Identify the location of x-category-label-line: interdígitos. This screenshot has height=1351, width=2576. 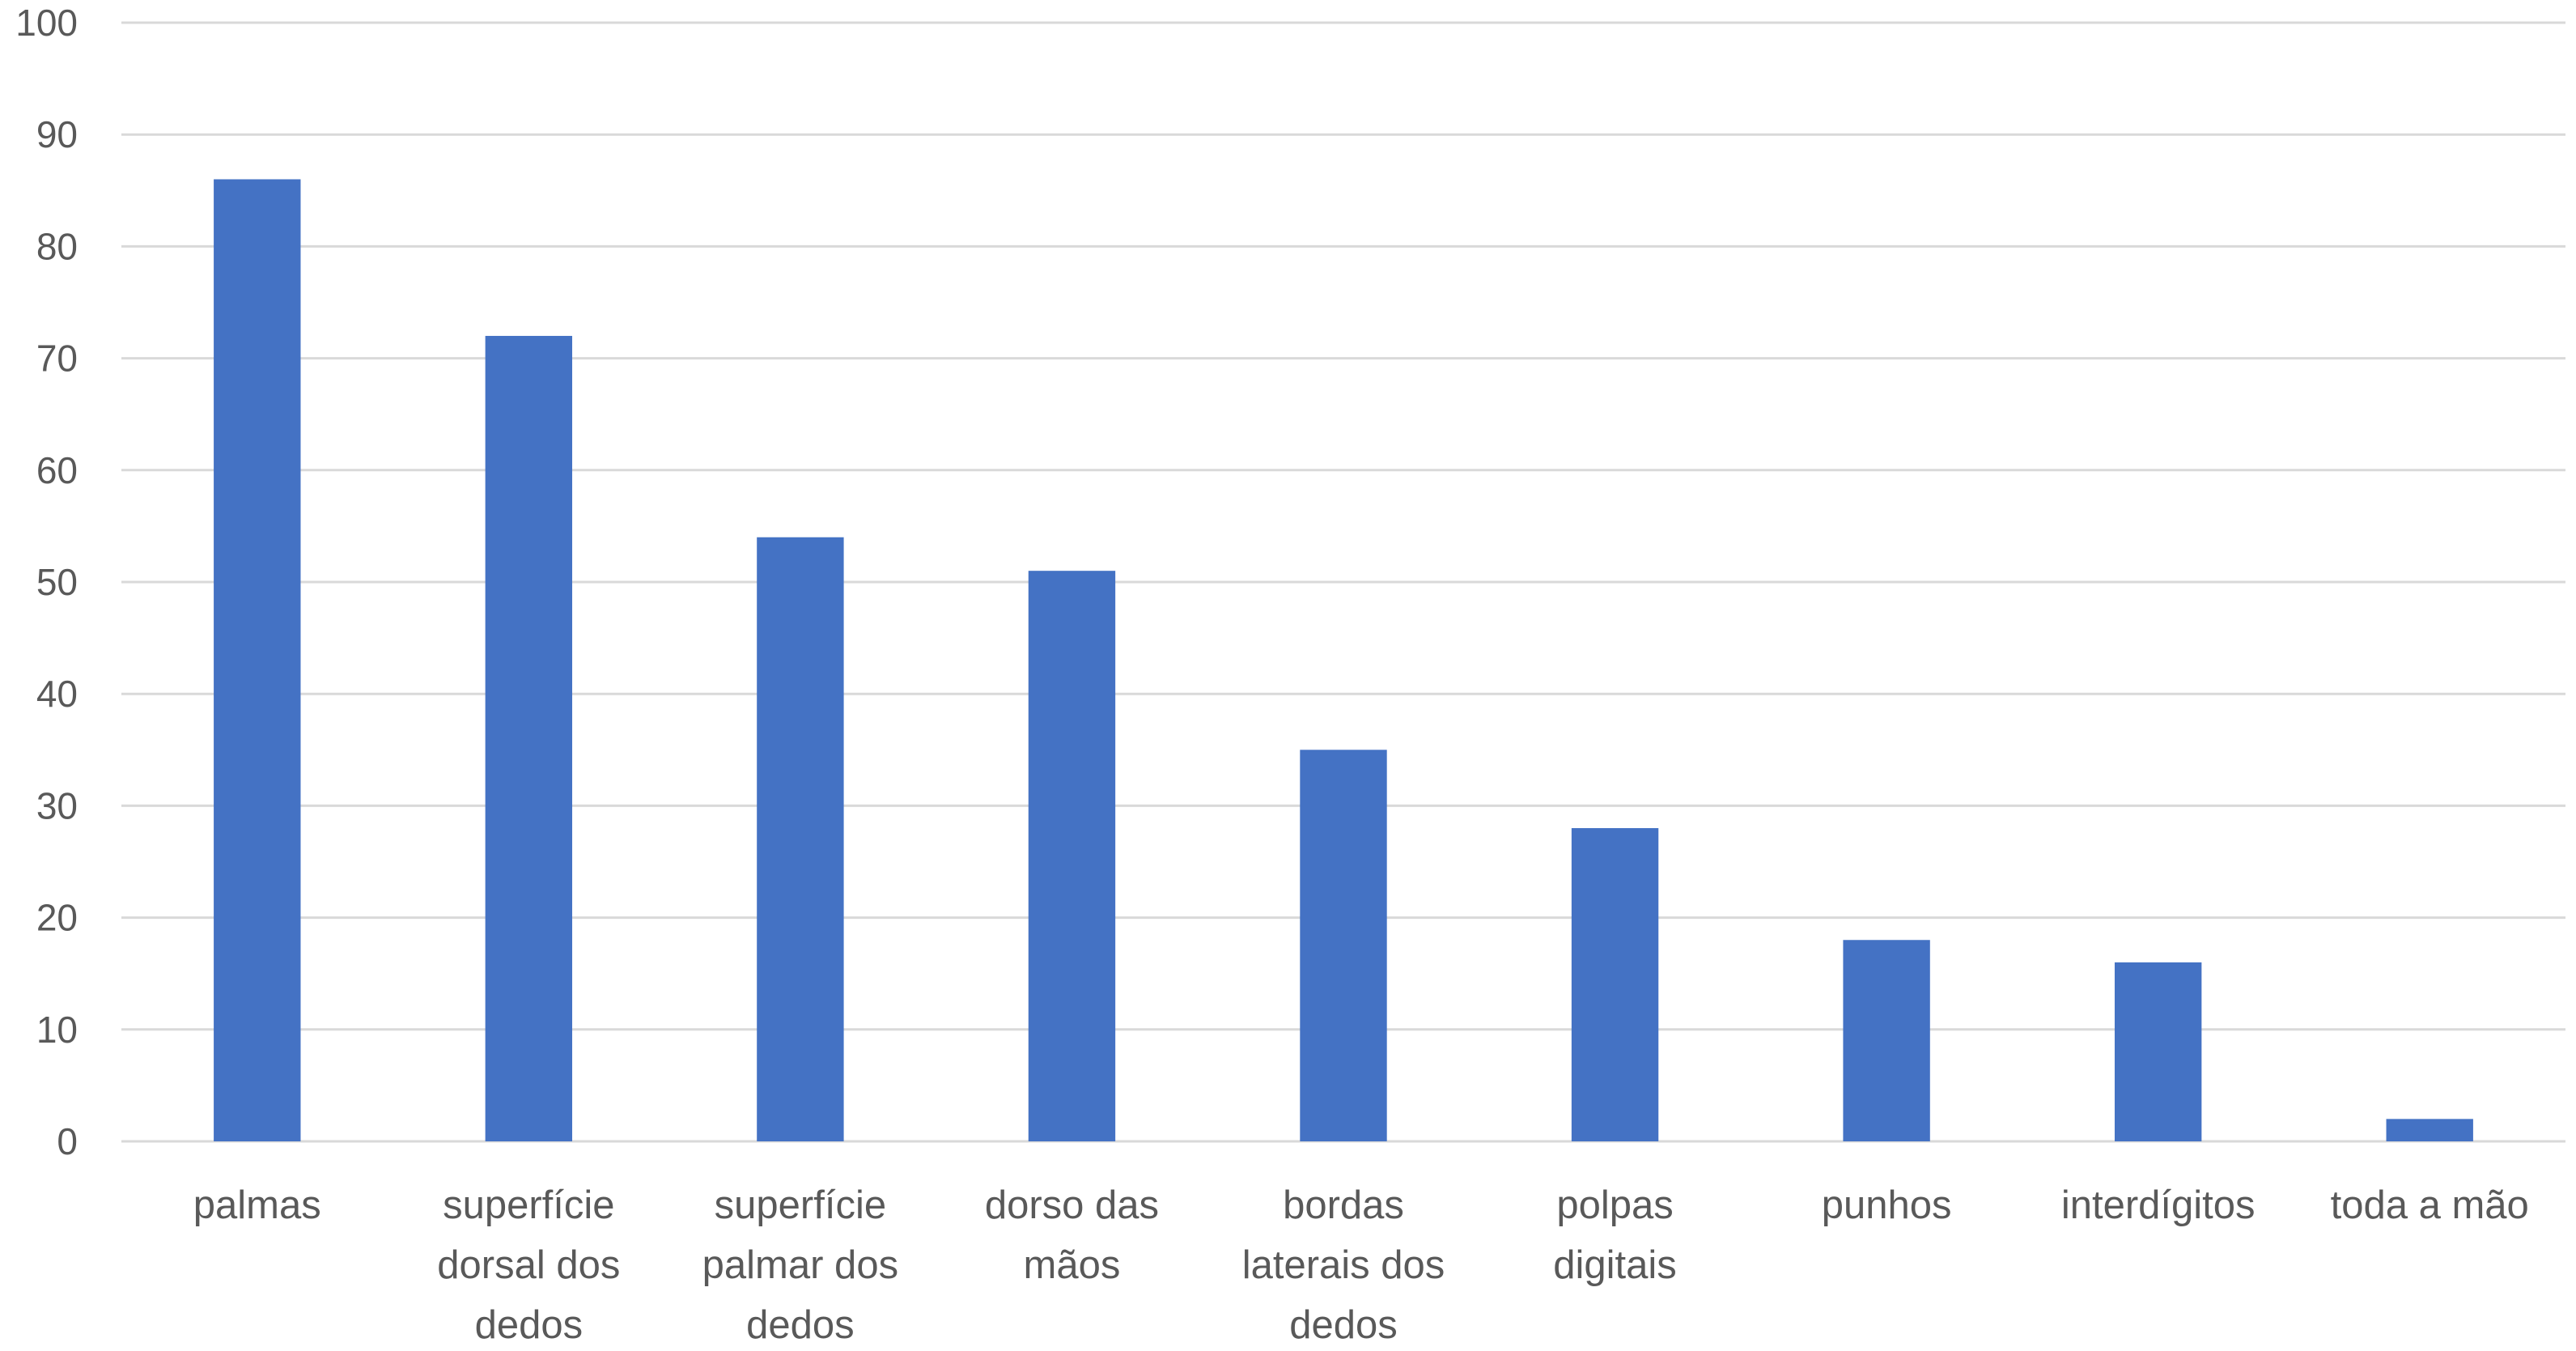
(2158, 1205).